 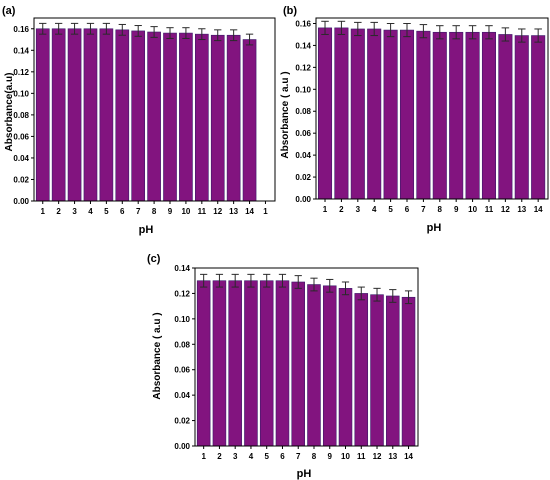 I want to click on panel-c-x-tick-label: 9, so click(x=330, y=456).